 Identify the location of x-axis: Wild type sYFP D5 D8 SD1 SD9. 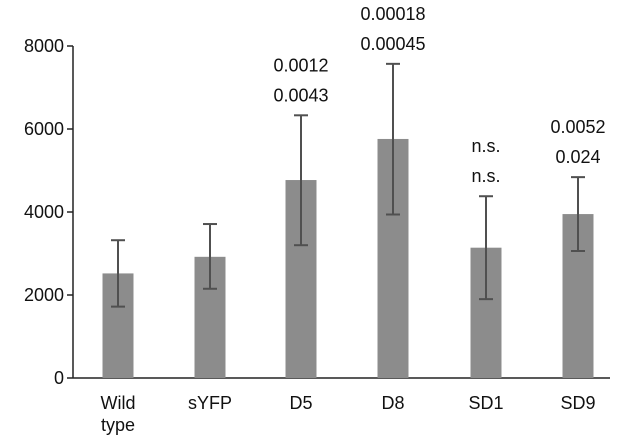
(341, 406).